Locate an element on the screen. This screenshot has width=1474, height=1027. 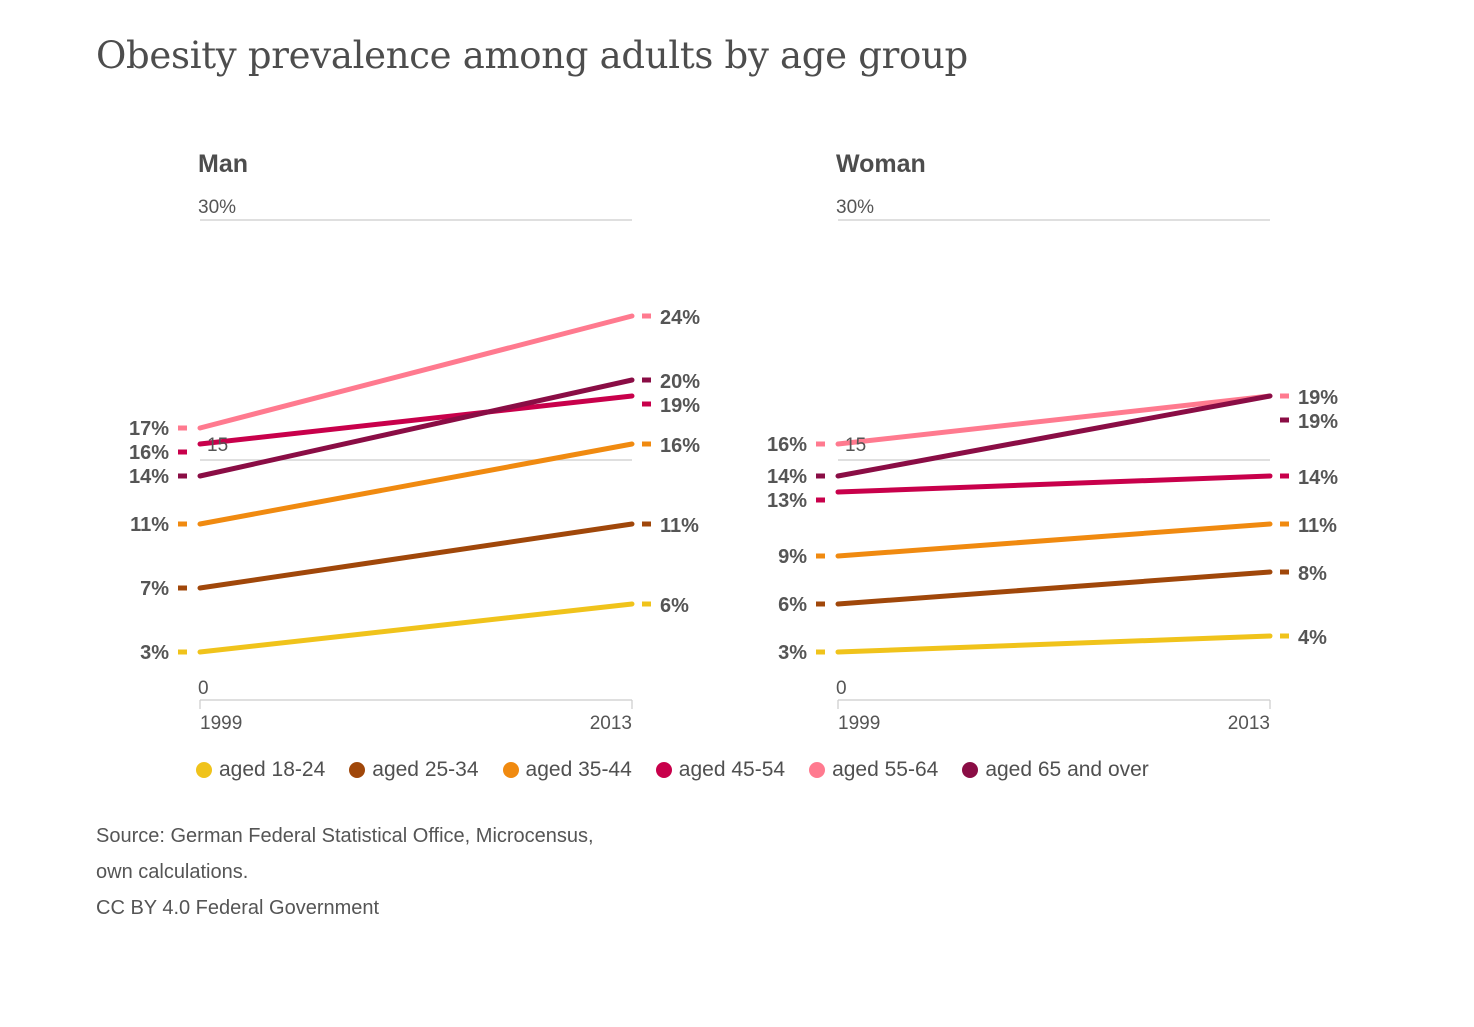
legend-item-55-64: aged 55-64 is located at coordinates (873, 770).